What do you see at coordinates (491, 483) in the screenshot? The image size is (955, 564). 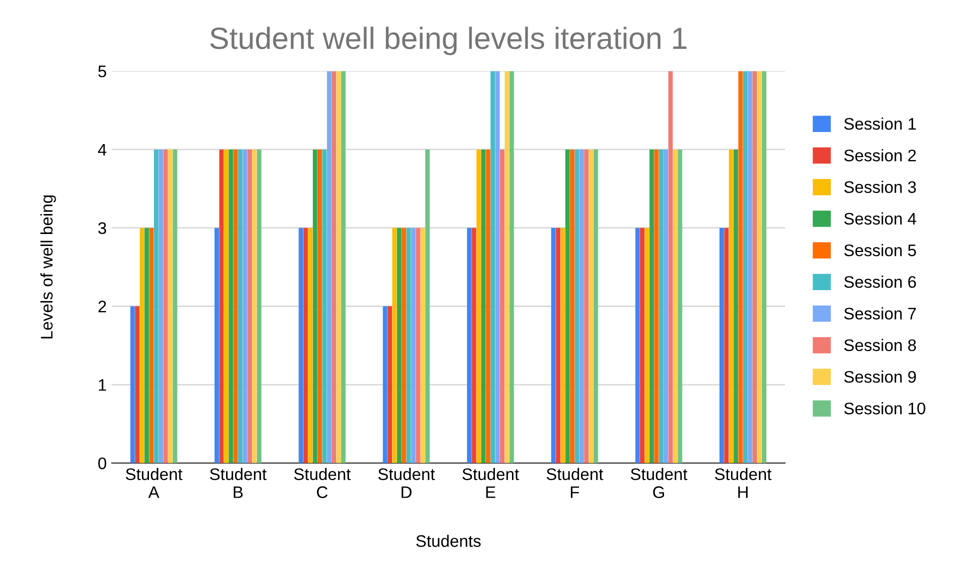 I see `x-tick-label: Student E` at bounding box center [491, 483].